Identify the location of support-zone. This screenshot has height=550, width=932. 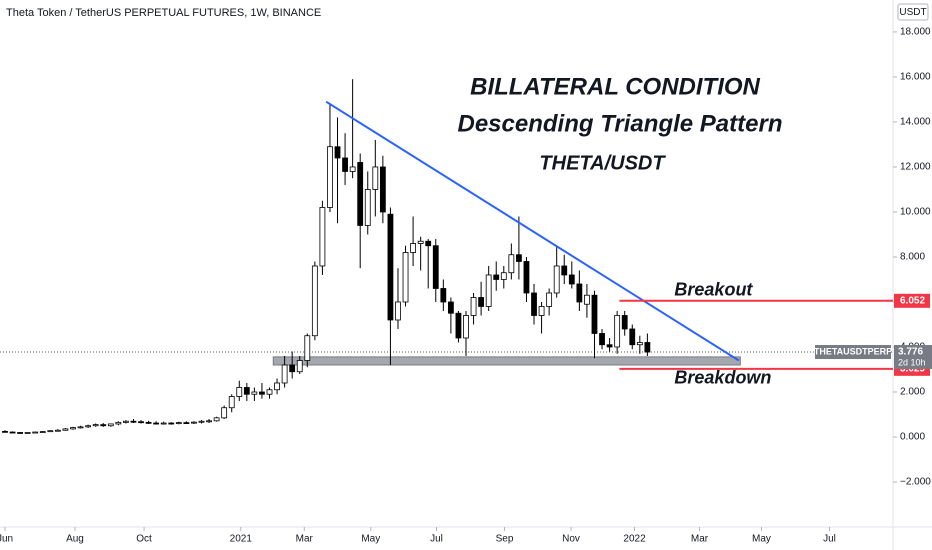
(506, 361).